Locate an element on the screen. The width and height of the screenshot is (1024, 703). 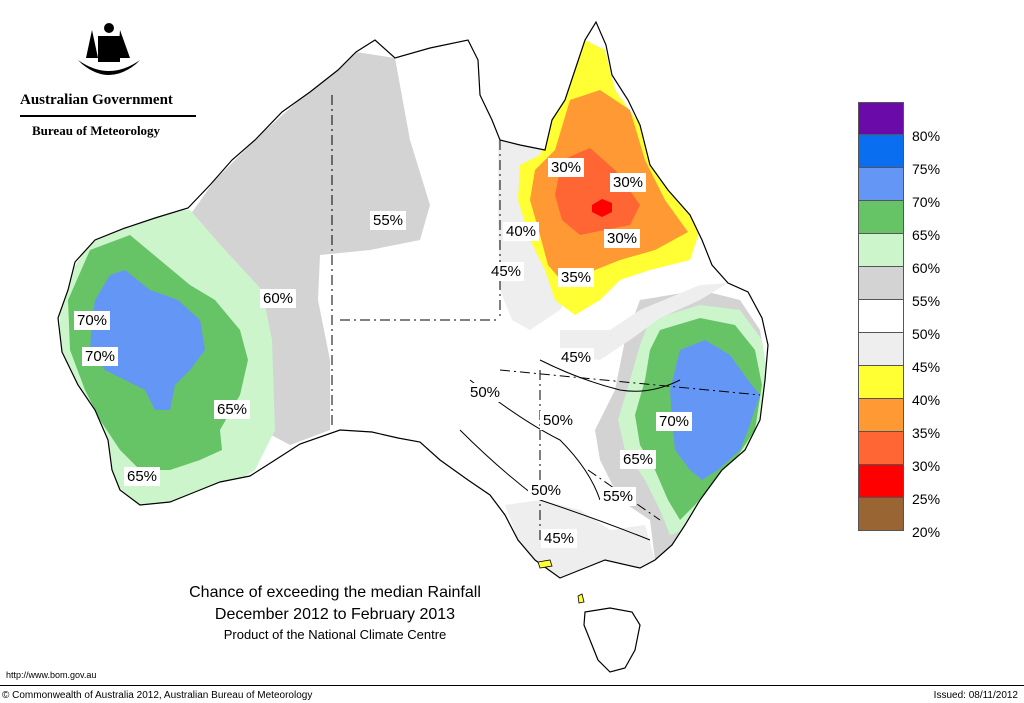
title-line-3: Product of the National Climate Centre is located at coordinates (335, 634).